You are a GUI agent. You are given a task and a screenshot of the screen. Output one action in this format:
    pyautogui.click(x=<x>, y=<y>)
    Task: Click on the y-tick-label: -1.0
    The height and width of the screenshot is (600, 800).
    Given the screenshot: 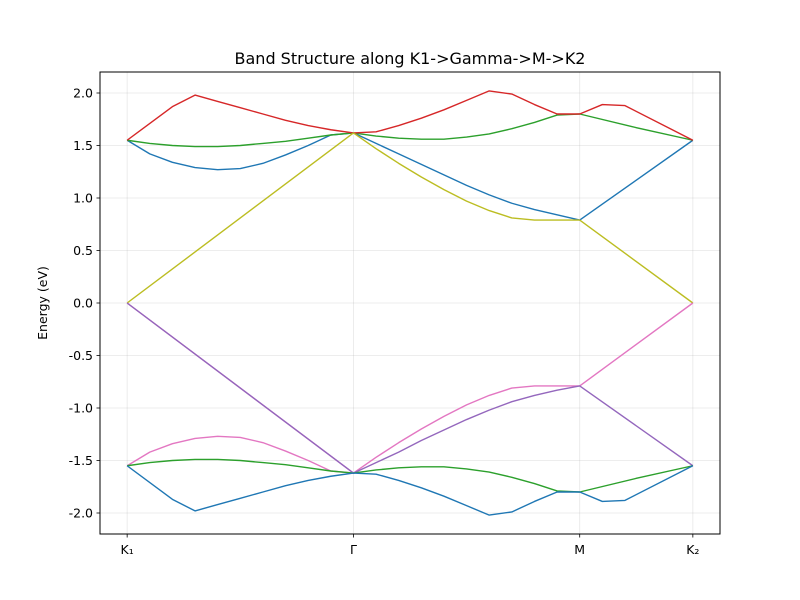 What is the action you would take?
    pyautogui.click(x=81, y=408)
    